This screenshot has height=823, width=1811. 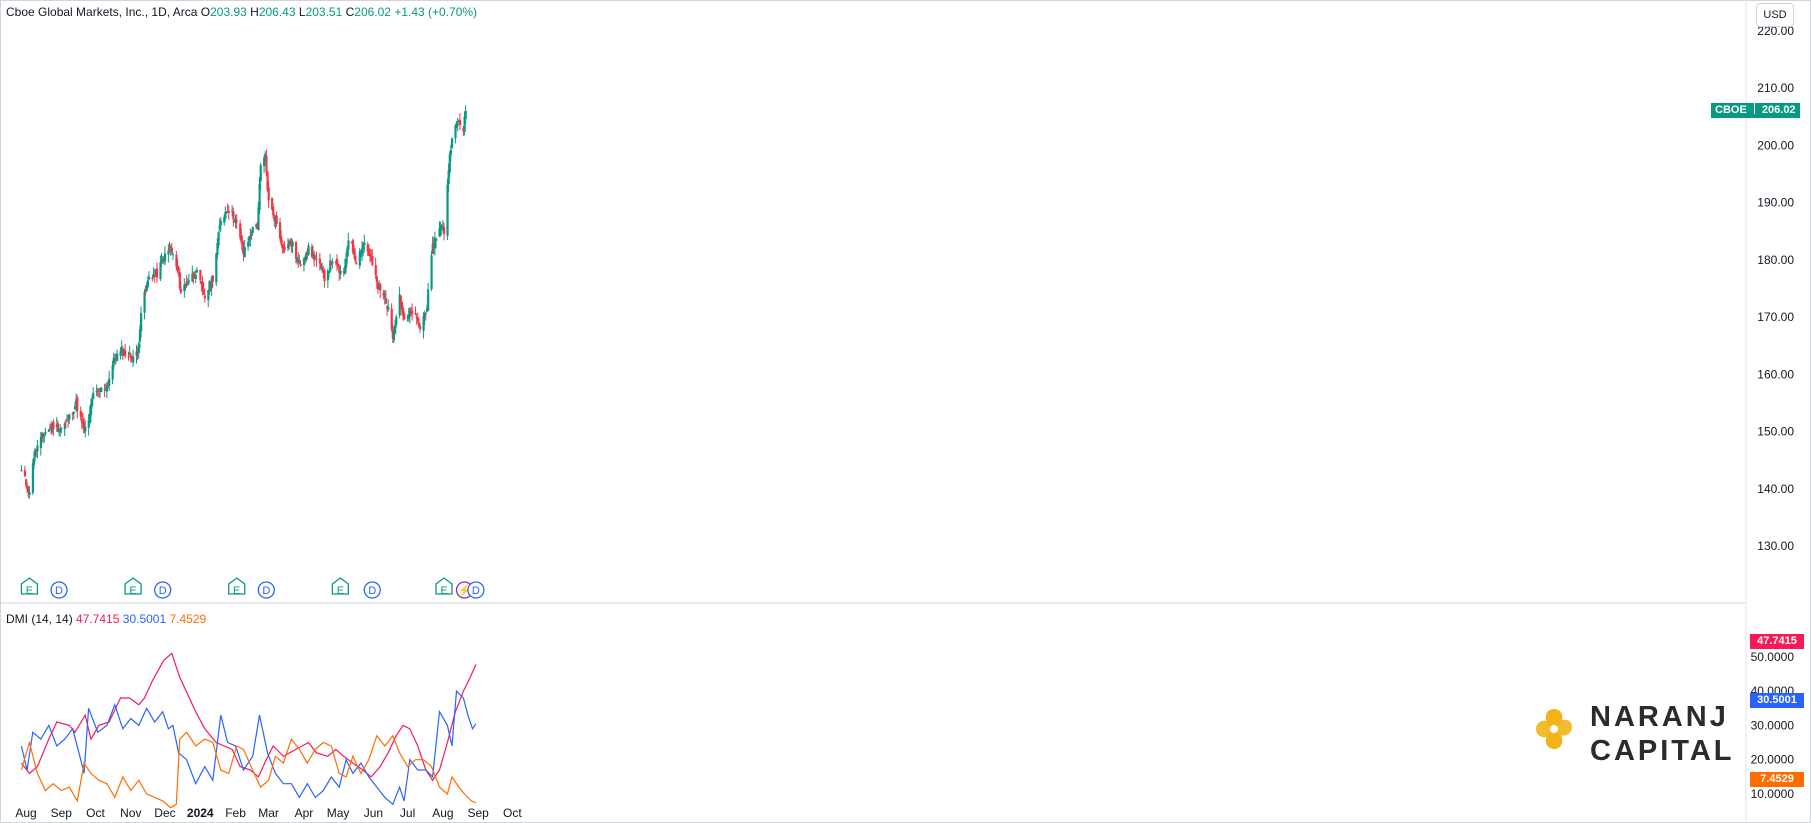 I want to click on time-axis-tick-label: Feb, so click(x=235, y=813).